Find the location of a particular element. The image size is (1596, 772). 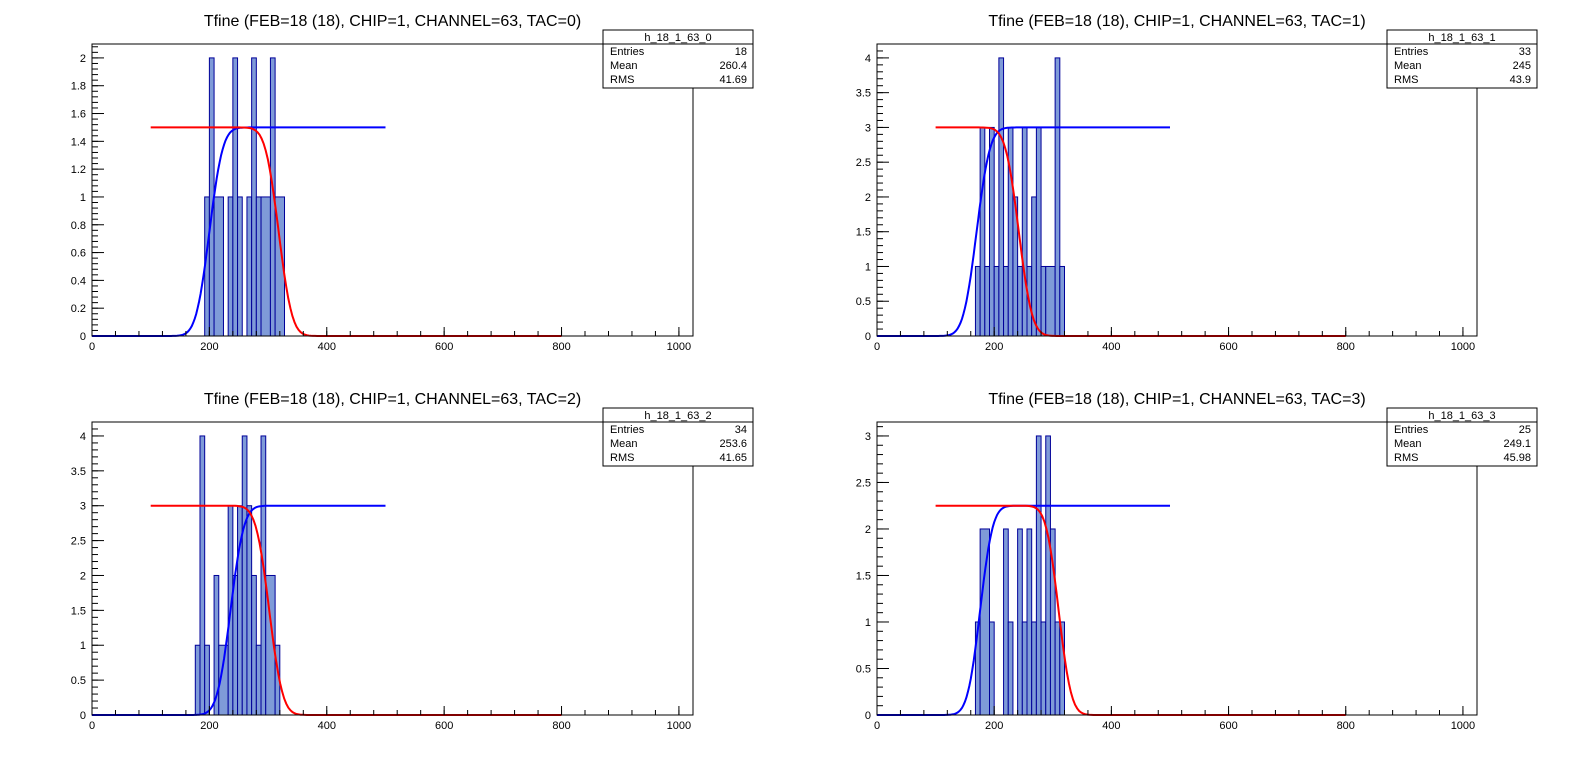

x-tick-label: 1000 is located at coordinates (679, 726).